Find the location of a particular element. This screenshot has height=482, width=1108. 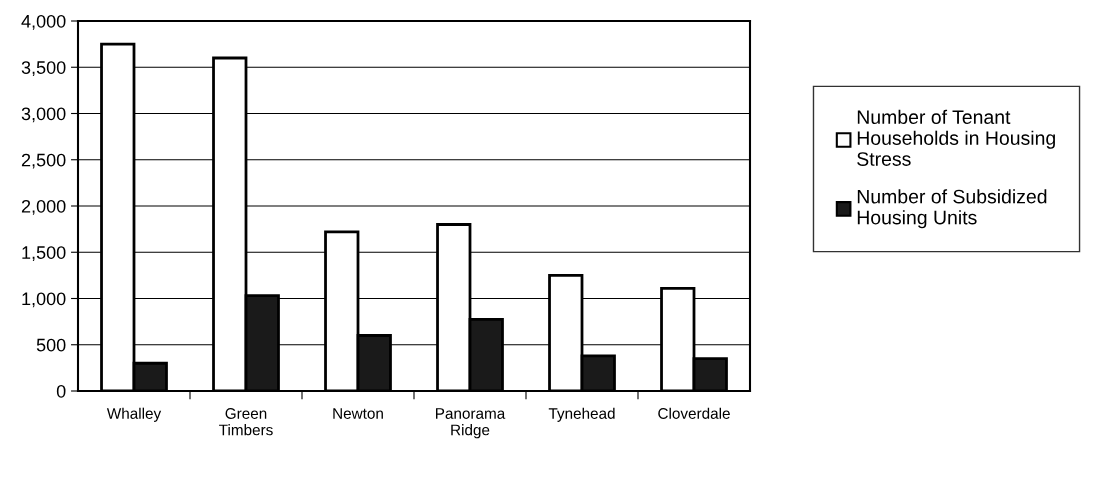

y-tick-label: 2,500 is located at coordinates (43, 161).